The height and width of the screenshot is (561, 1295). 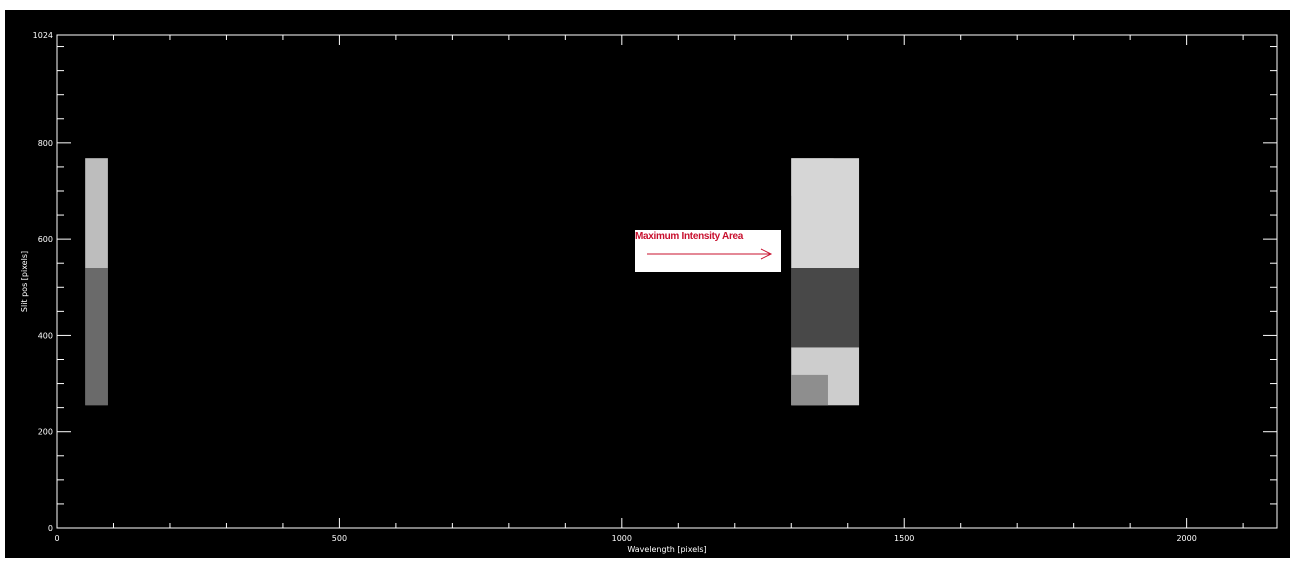 What do you see at coordinates (339, 538) in the screenshot?
I see `x-tick-label: 500` at bounding box center [339, 538].